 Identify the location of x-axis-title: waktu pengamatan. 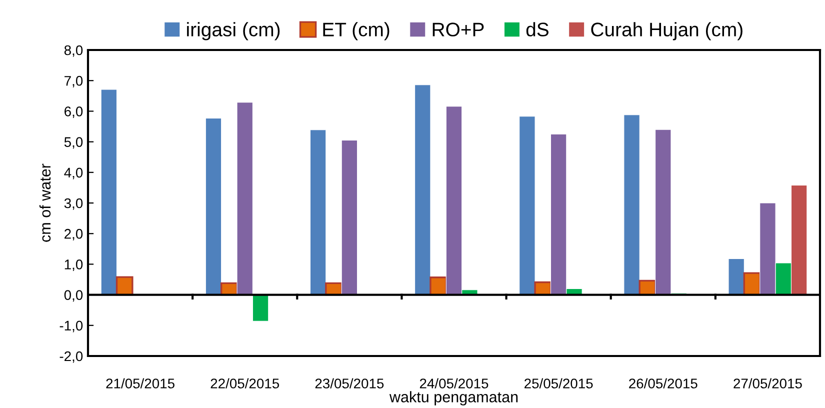
(453, 398).